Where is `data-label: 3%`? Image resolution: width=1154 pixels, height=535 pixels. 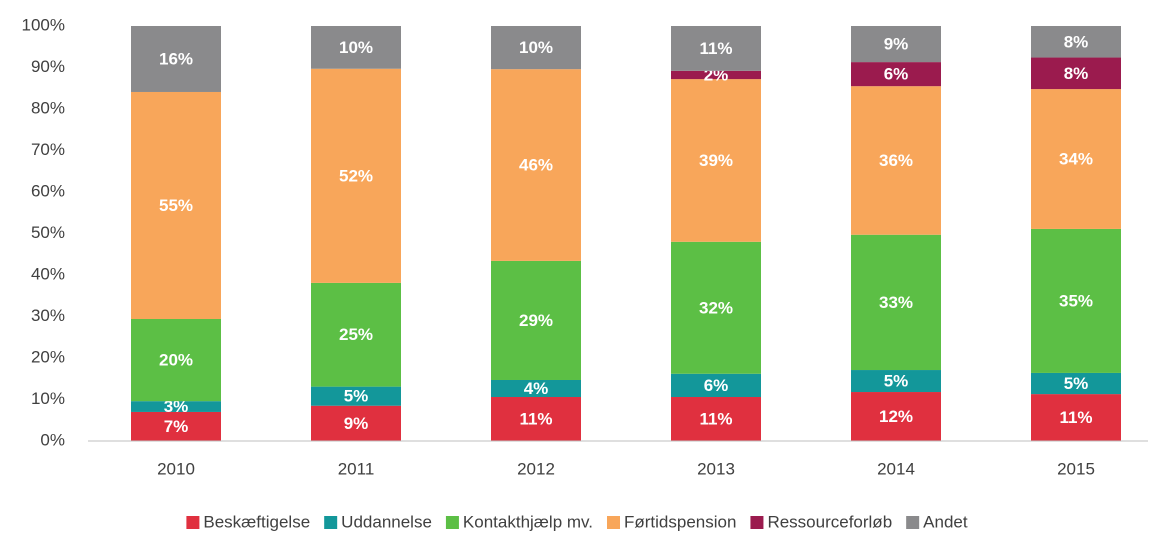 data-label: 3% is located at coordinates (176, 406).